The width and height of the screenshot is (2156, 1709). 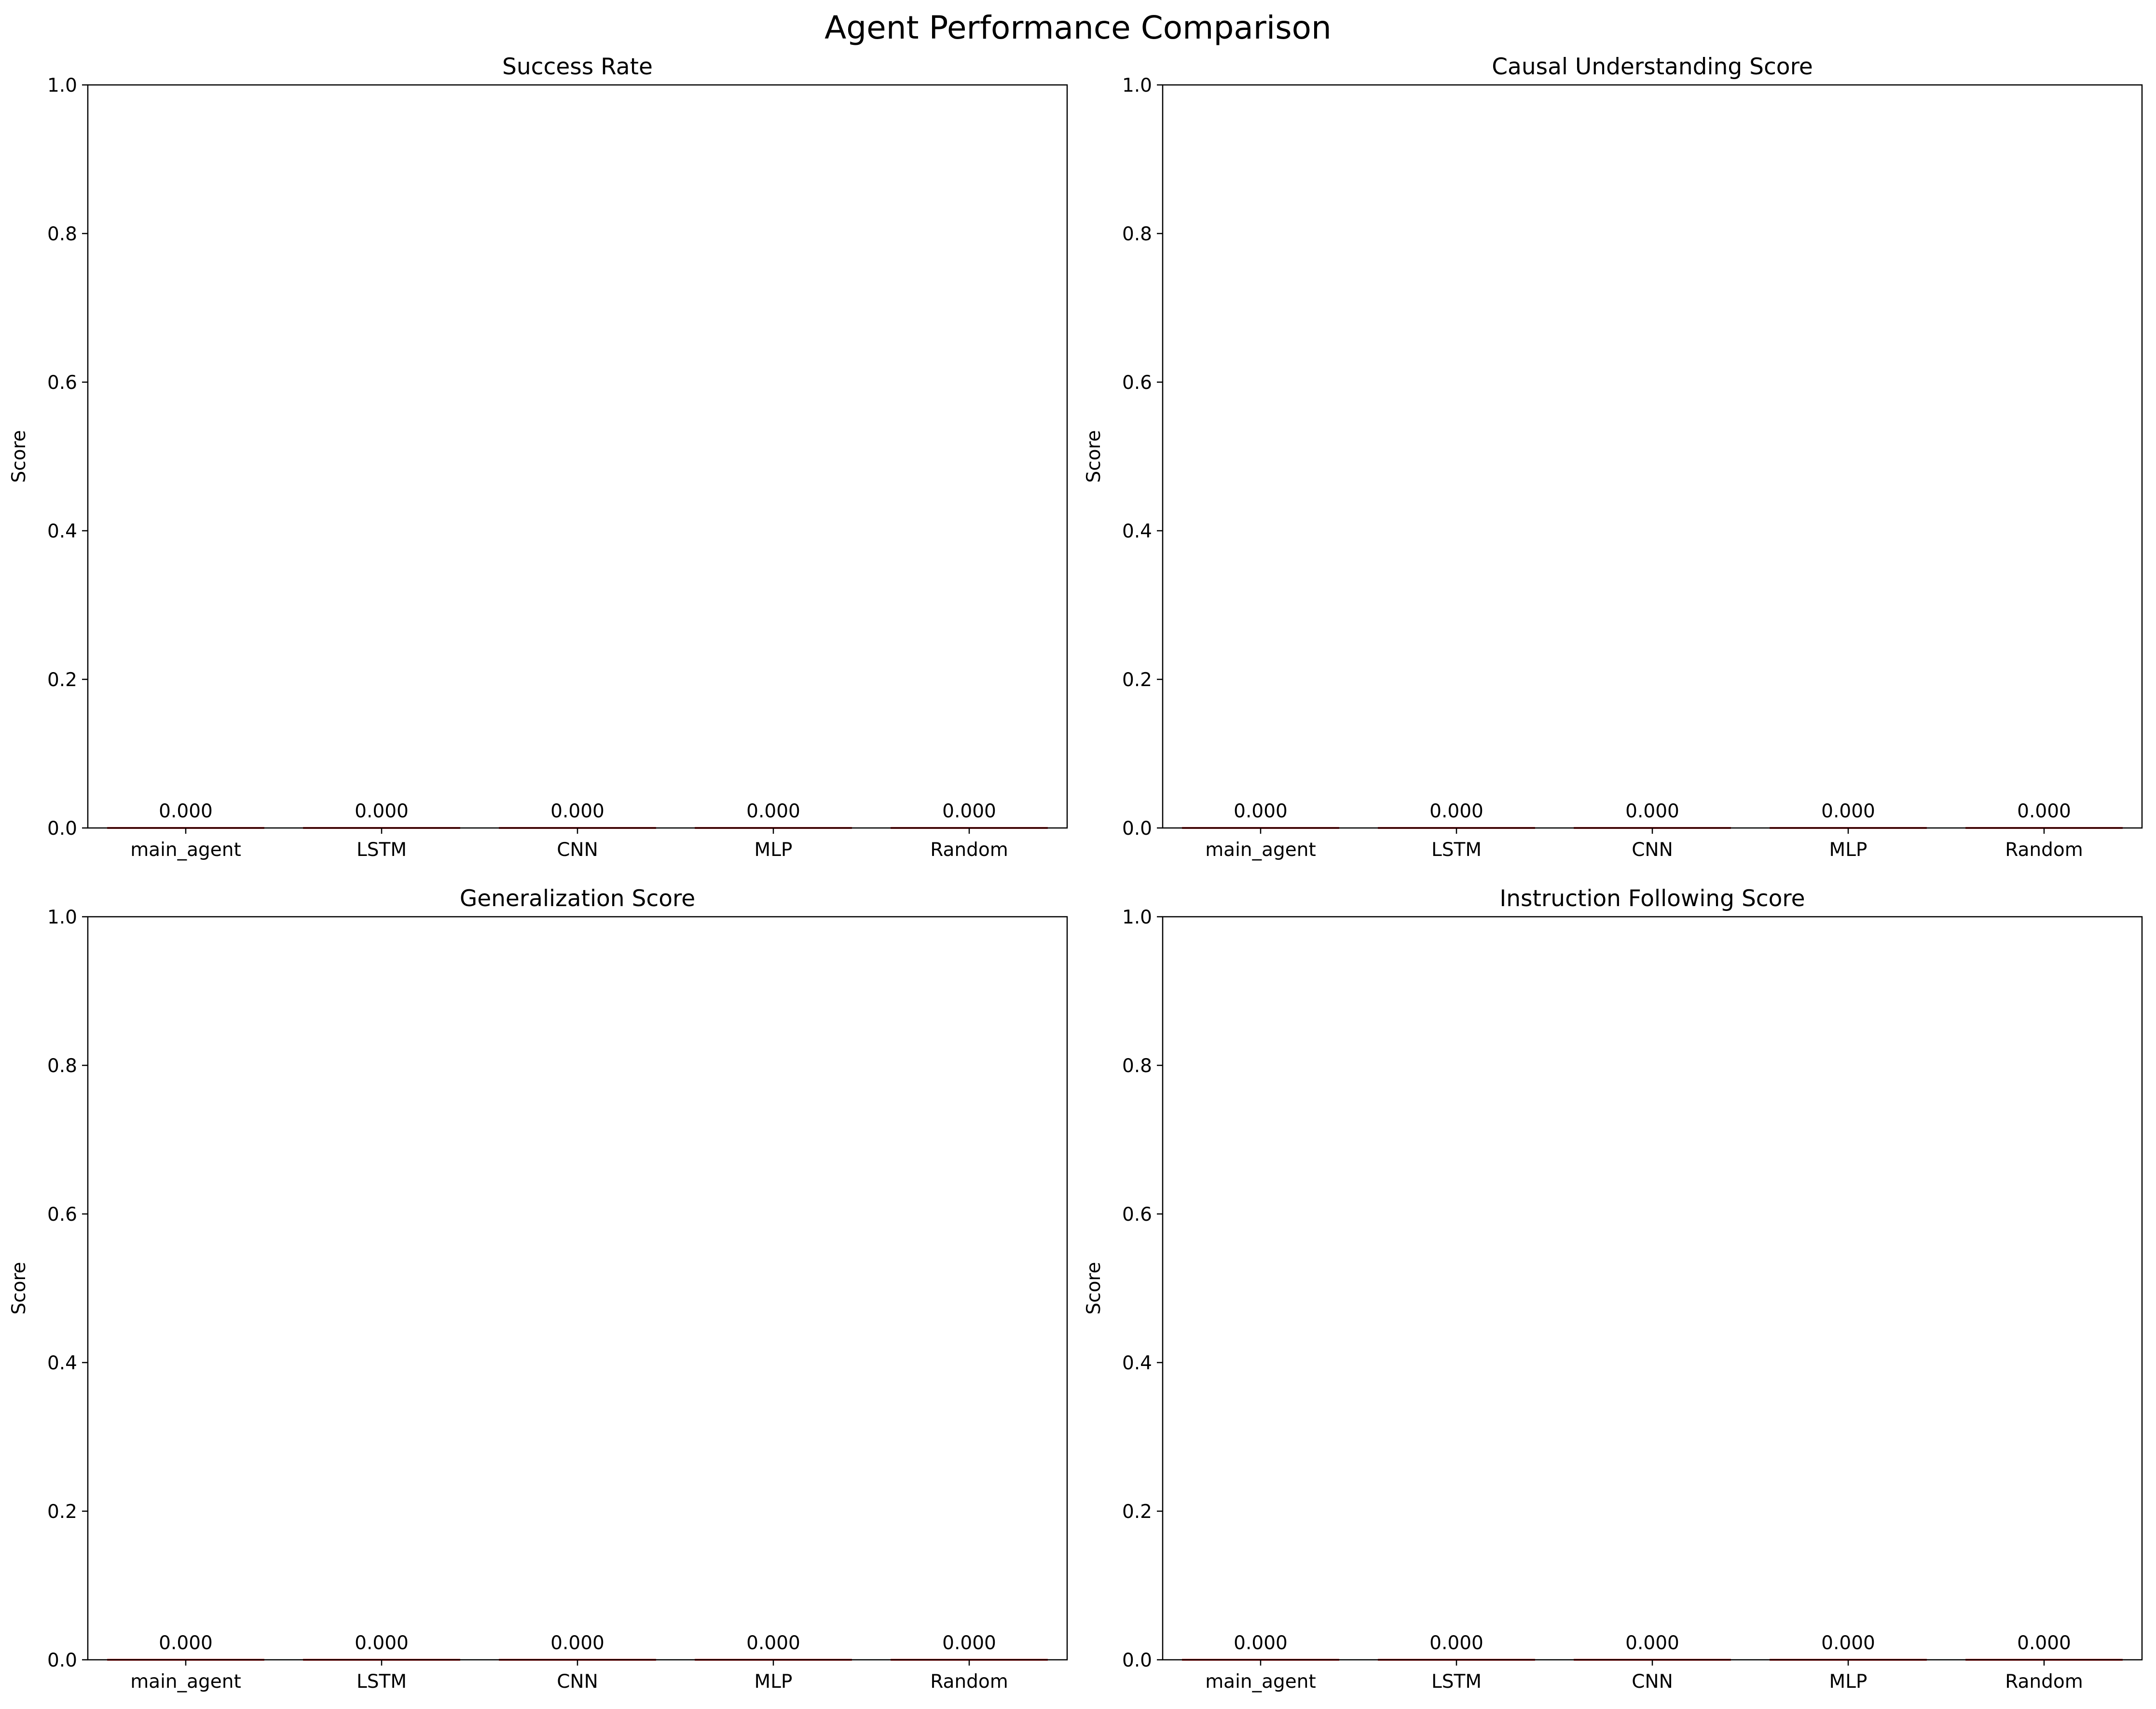 I want to click on subplot-title: Causal Understanding Score, so click(x=1653, y=67).